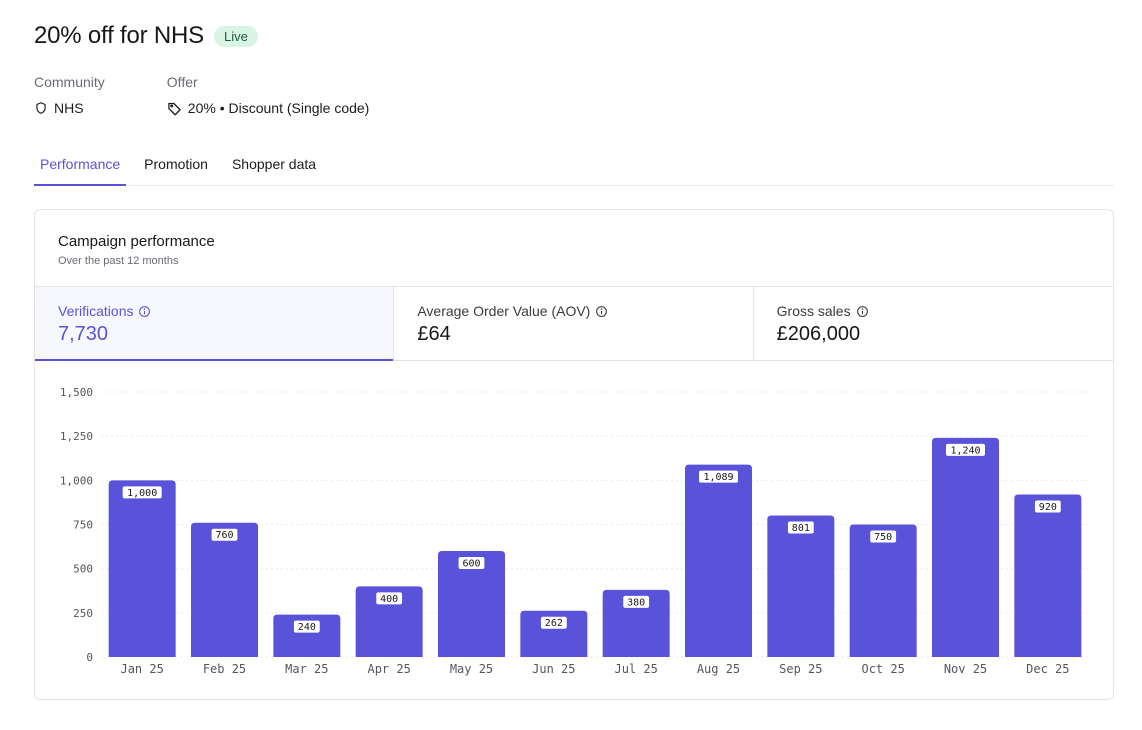  I want to click on community-value: NHS, so click(69, 108).